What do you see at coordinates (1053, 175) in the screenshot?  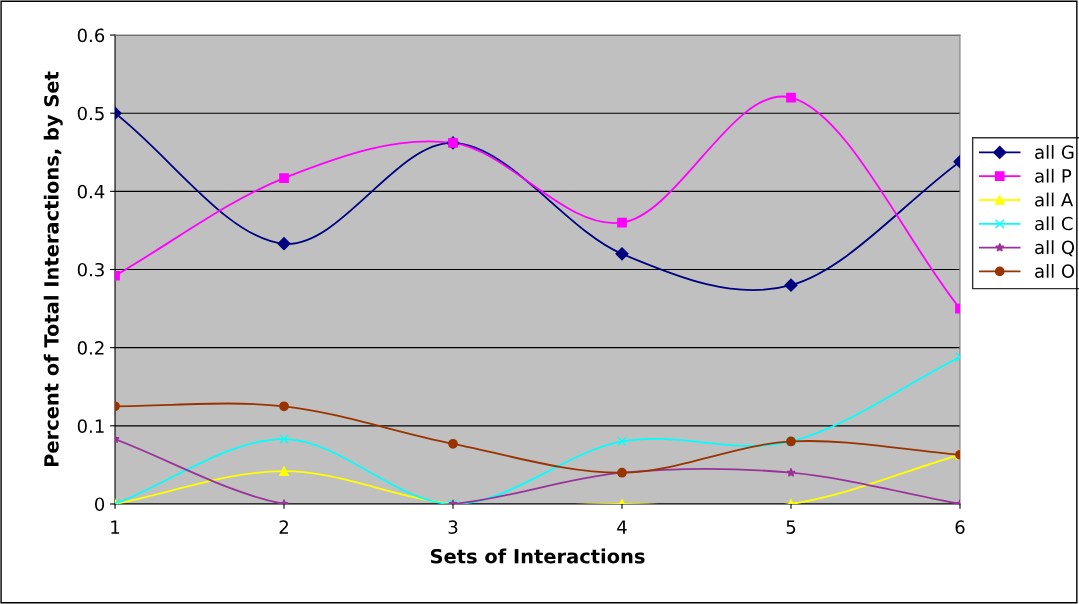 I see `legend-label: all P` at bounding box center [1053, 175].